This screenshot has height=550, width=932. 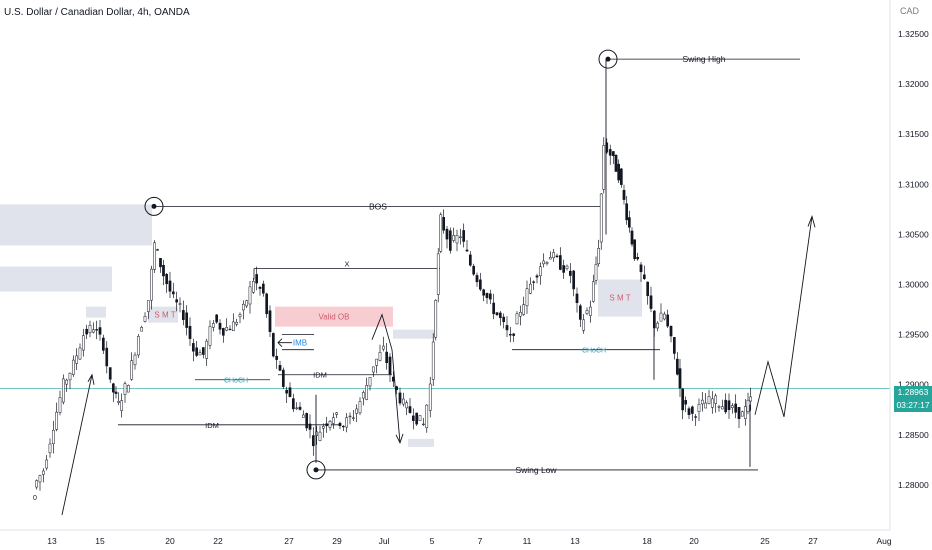 I want to click on projection-arrow-head, so click(x=811, y=221).